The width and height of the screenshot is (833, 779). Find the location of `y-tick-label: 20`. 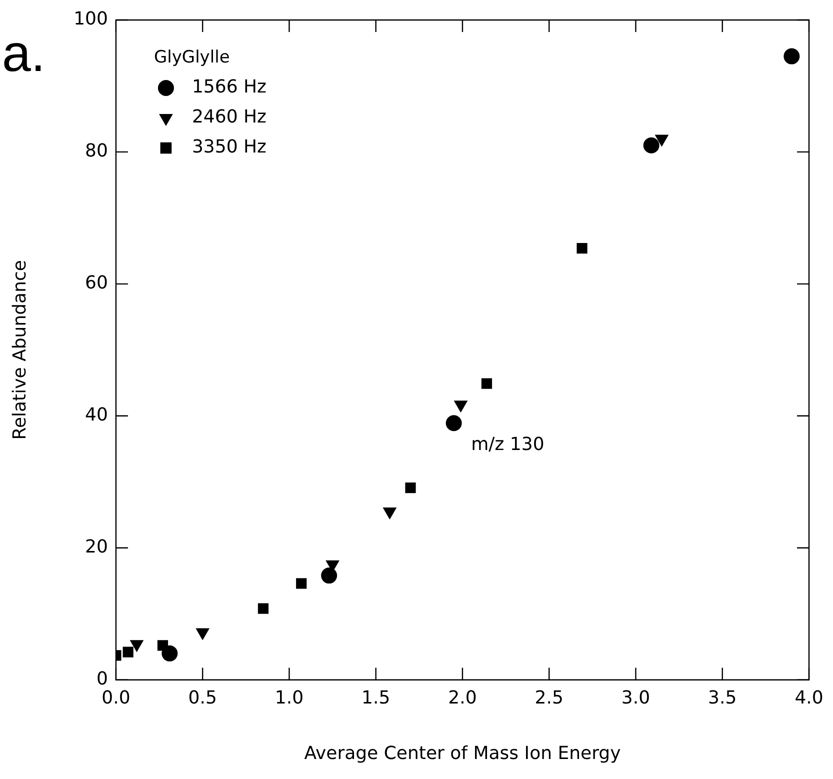

y-tick-label: 20 is located at coordinates (96, 547).